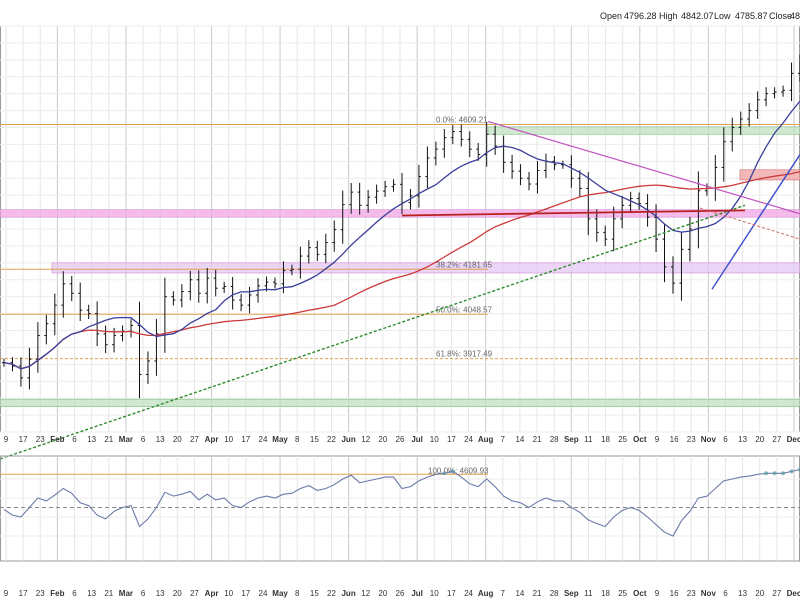 The width and height of the screenshot is (800, 600). I want to click on date-tick-label-bottom: Oct, so click(640, 593).